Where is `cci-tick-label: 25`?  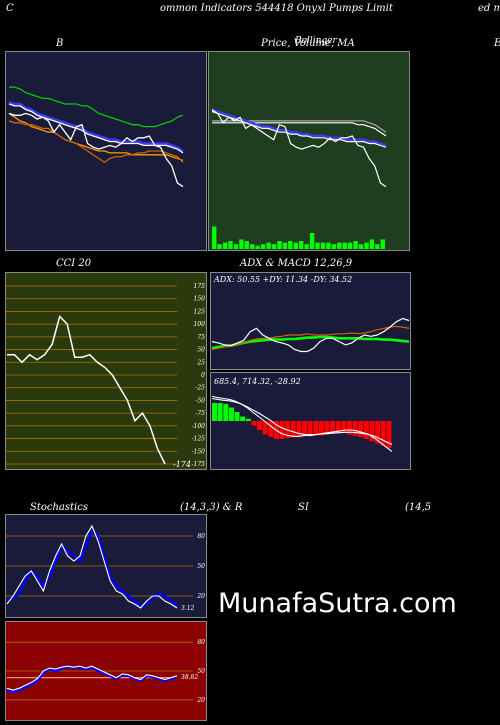
cci-tick-label: 25 is located at coordinates (200, 362).